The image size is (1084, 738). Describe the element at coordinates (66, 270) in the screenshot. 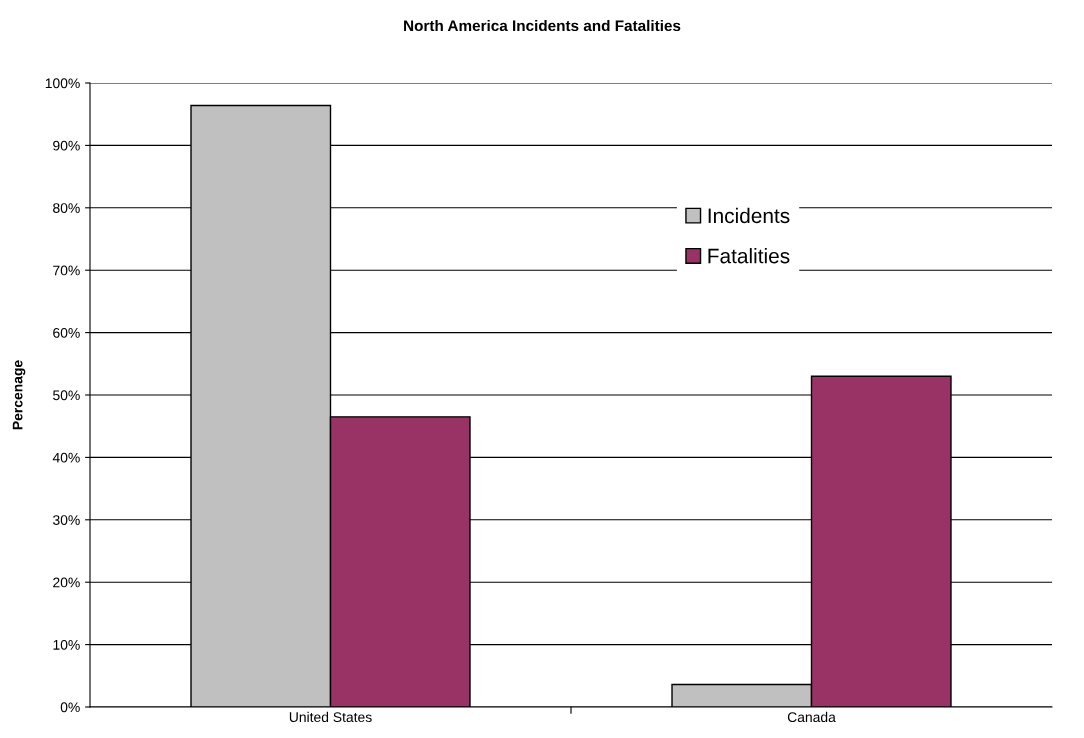

I see `y-tick-label: 70%` at that location.